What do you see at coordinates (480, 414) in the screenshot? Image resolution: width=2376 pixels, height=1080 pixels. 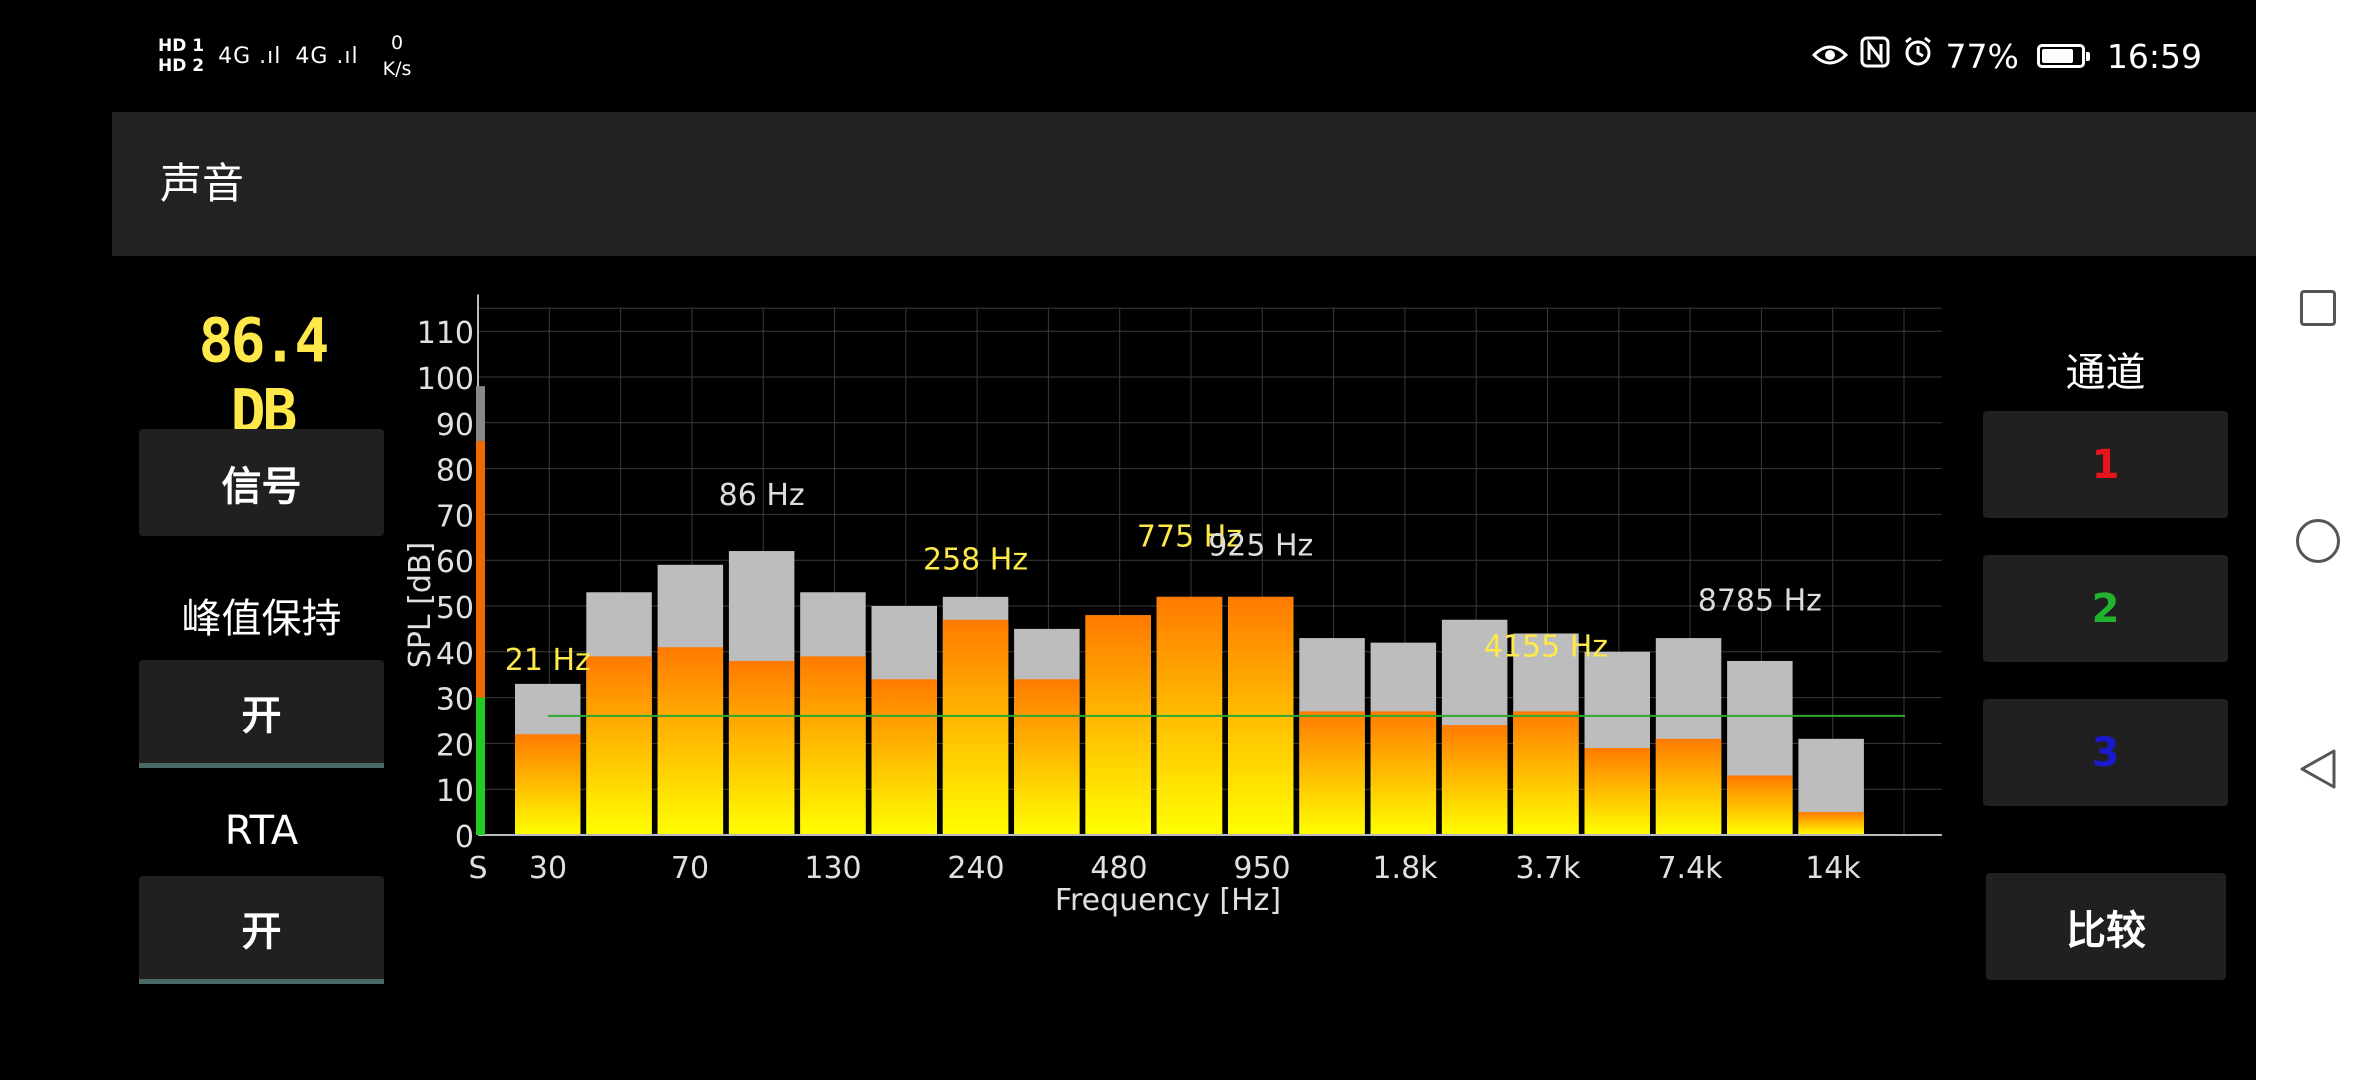 I see `level-meter-peak` at bounding box center [480, 414].